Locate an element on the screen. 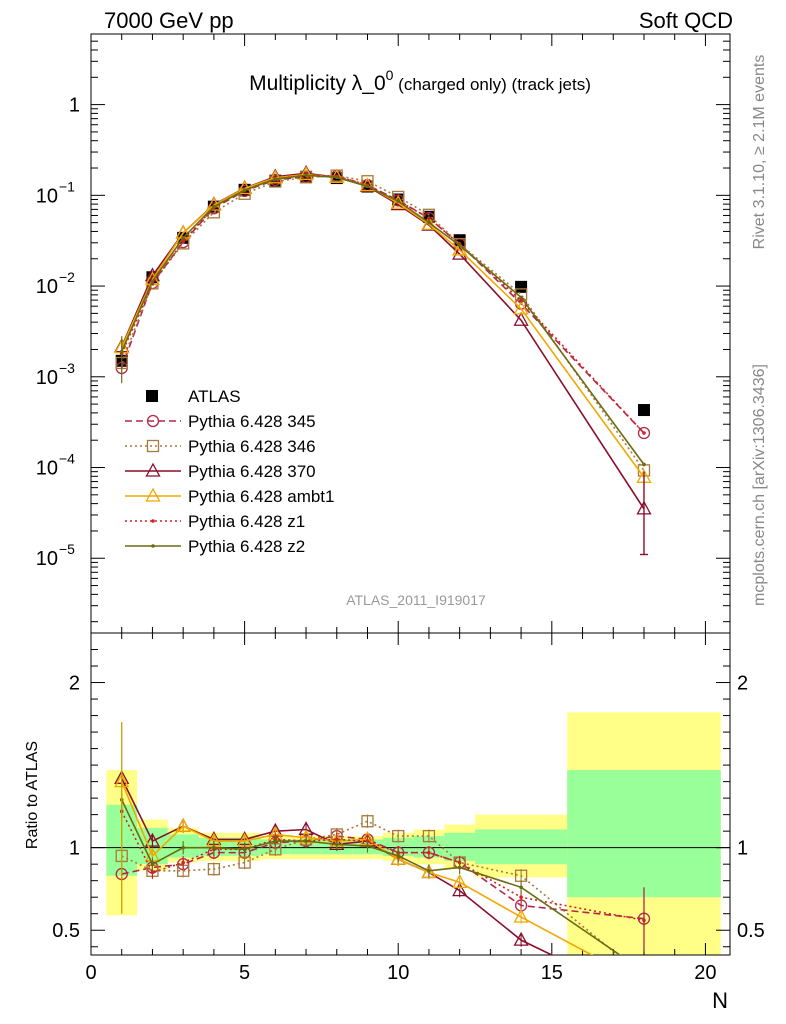  side-label-bottom: mcplots.cern.ch [arXiv:1306.3436] is located at coordinates (759, 485).